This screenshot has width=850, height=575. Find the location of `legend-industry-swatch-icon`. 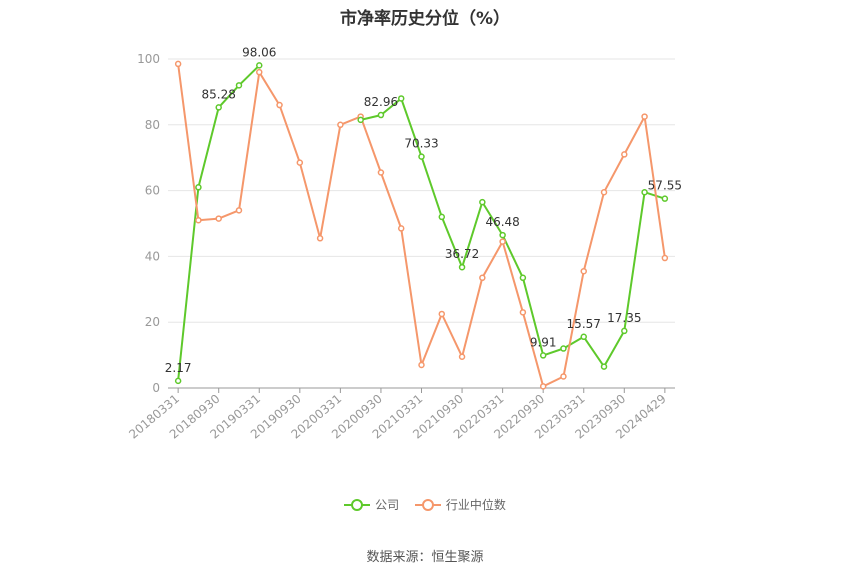

legend-industry-swatch-icon is located at coordinates (427, 505).